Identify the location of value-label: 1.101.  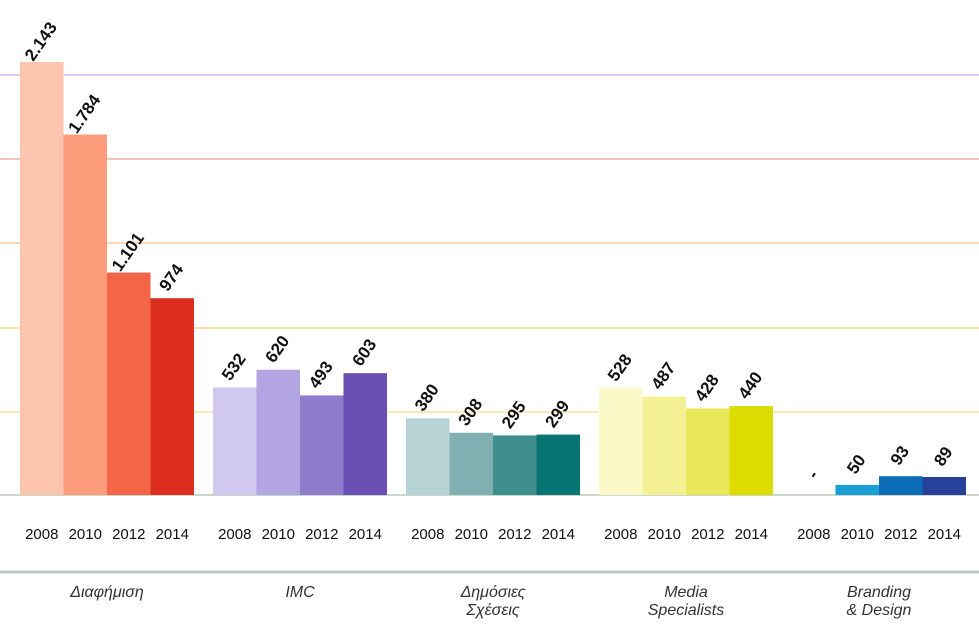
(128, 252).